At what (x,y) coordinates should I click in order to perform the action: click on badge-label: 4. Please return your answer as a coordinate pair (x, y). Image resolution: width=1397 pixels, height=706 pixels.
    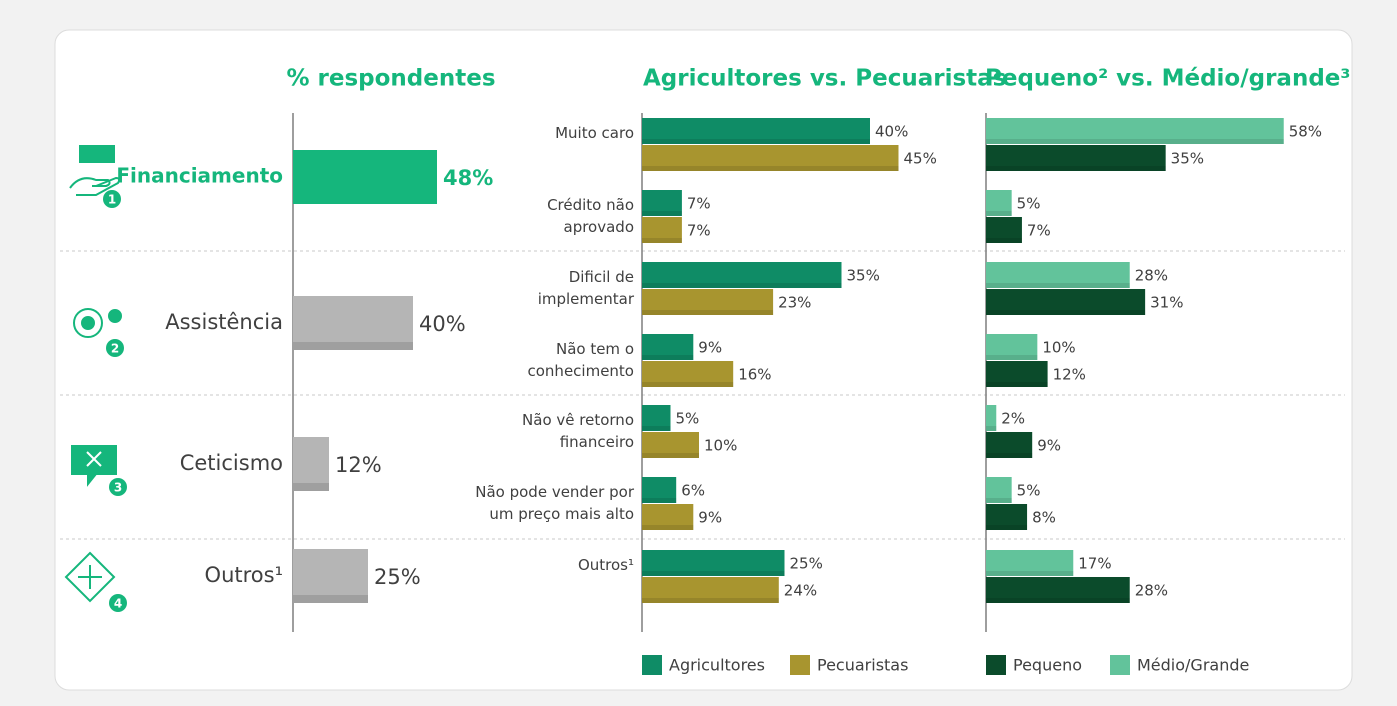
    Looking at the image, I should click on (118, 604).